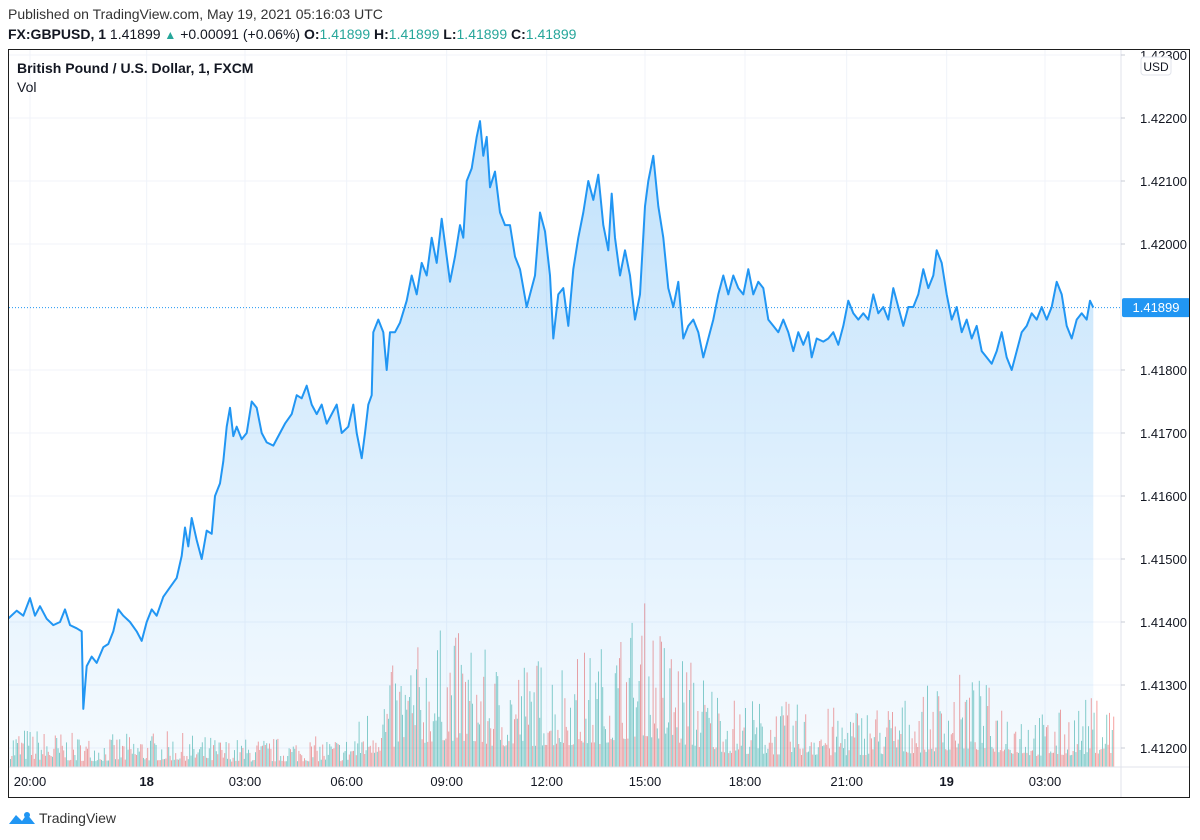 This screenshot has height=840, width=1200. What do you see at coordinates (311, 34) in the screenshot?
I see `open-label: O:` at bounding box center [311, 34].